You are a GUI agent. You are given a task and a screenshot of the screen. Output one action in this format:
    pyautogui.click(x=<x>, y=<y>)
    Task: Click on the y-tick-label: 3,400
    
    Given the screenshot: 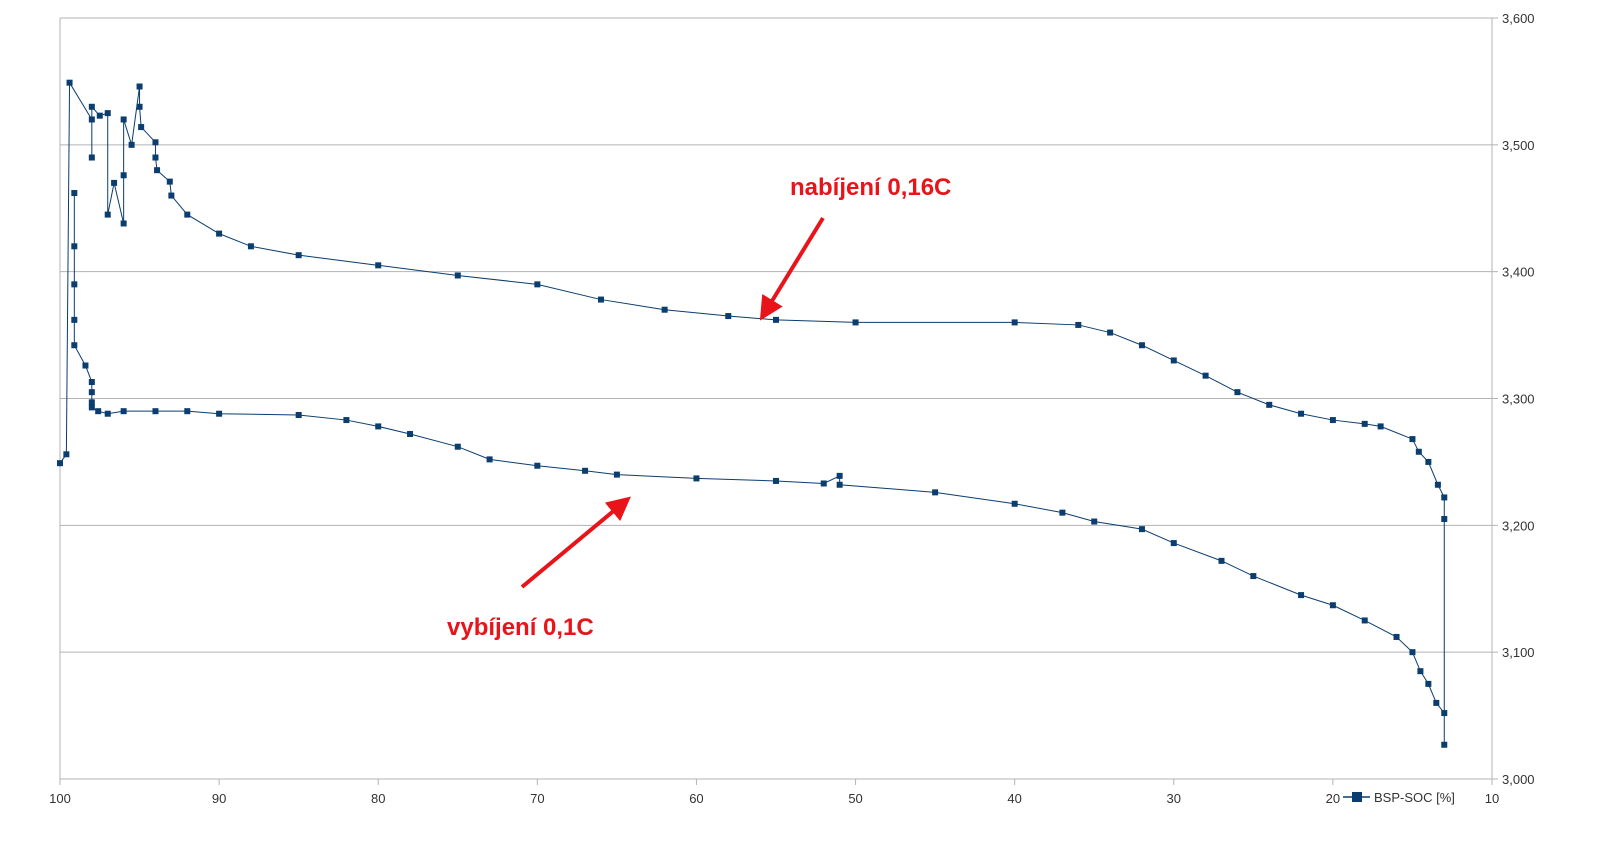 What is the action you would take?
    pyautogui.click(x=1518, y=272)
    